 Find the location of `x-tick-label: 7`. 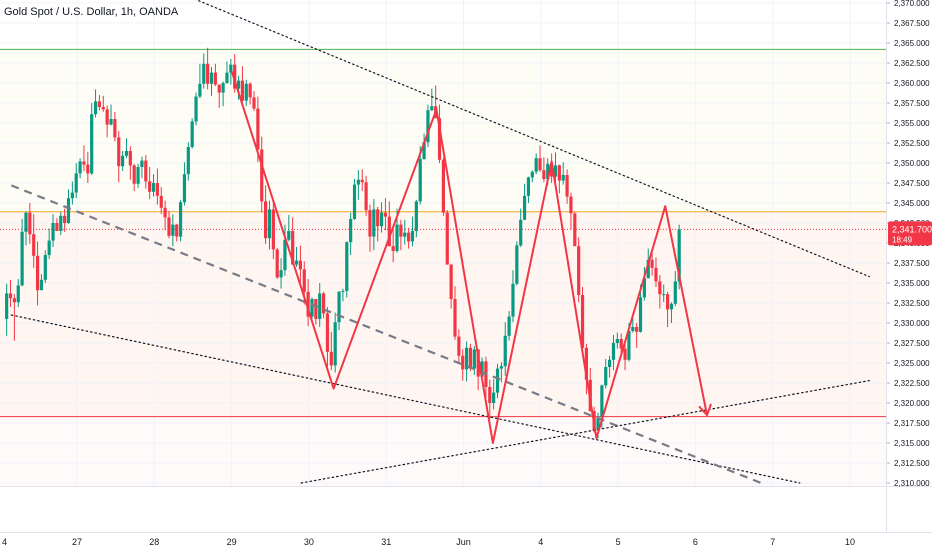

x-tick-label: 7 is located at coordinates (772, 542).